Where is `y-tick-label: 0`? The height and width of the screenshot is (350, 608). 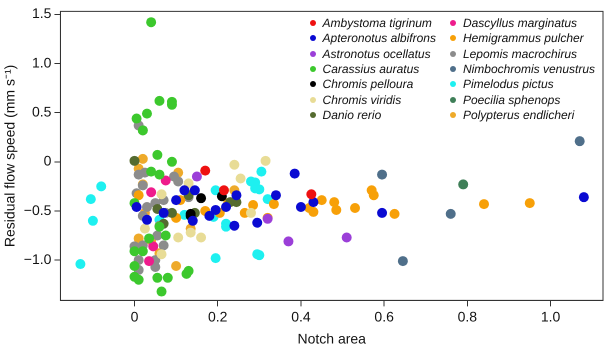
y-tick-label: 0 is located at coordinates (48, 160).